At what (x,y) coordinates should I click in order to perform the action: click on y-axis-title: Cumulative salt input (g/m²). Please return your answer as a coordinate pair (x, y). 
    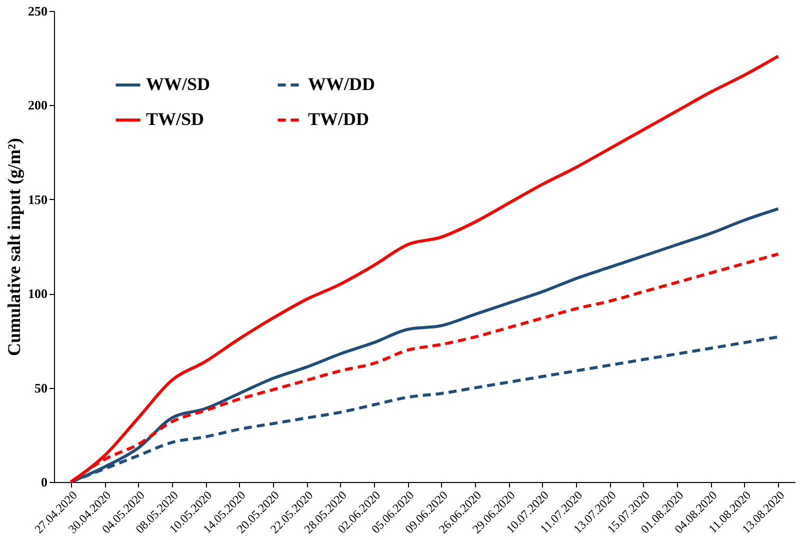
    Looking at the image, I should click on (14, 247).